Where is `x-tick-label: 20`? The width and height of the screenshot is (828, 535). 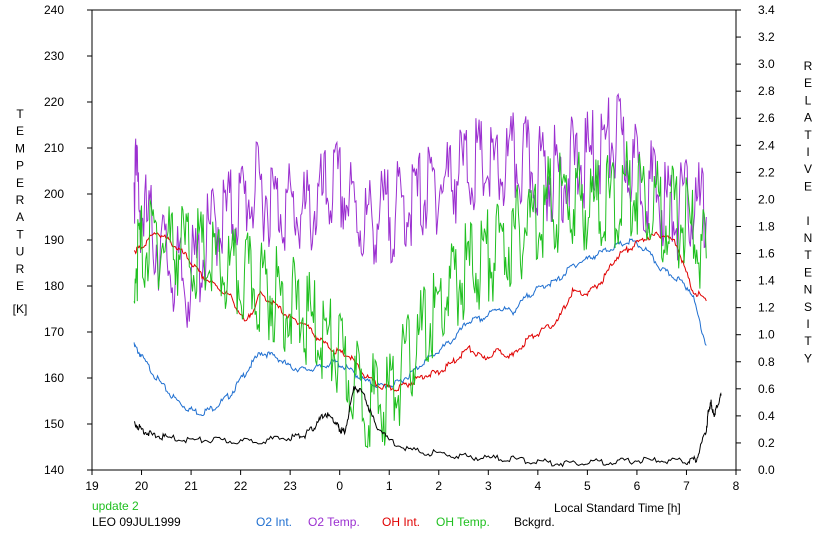
x-tick-label: 20 is located at coordinates (142, 486).